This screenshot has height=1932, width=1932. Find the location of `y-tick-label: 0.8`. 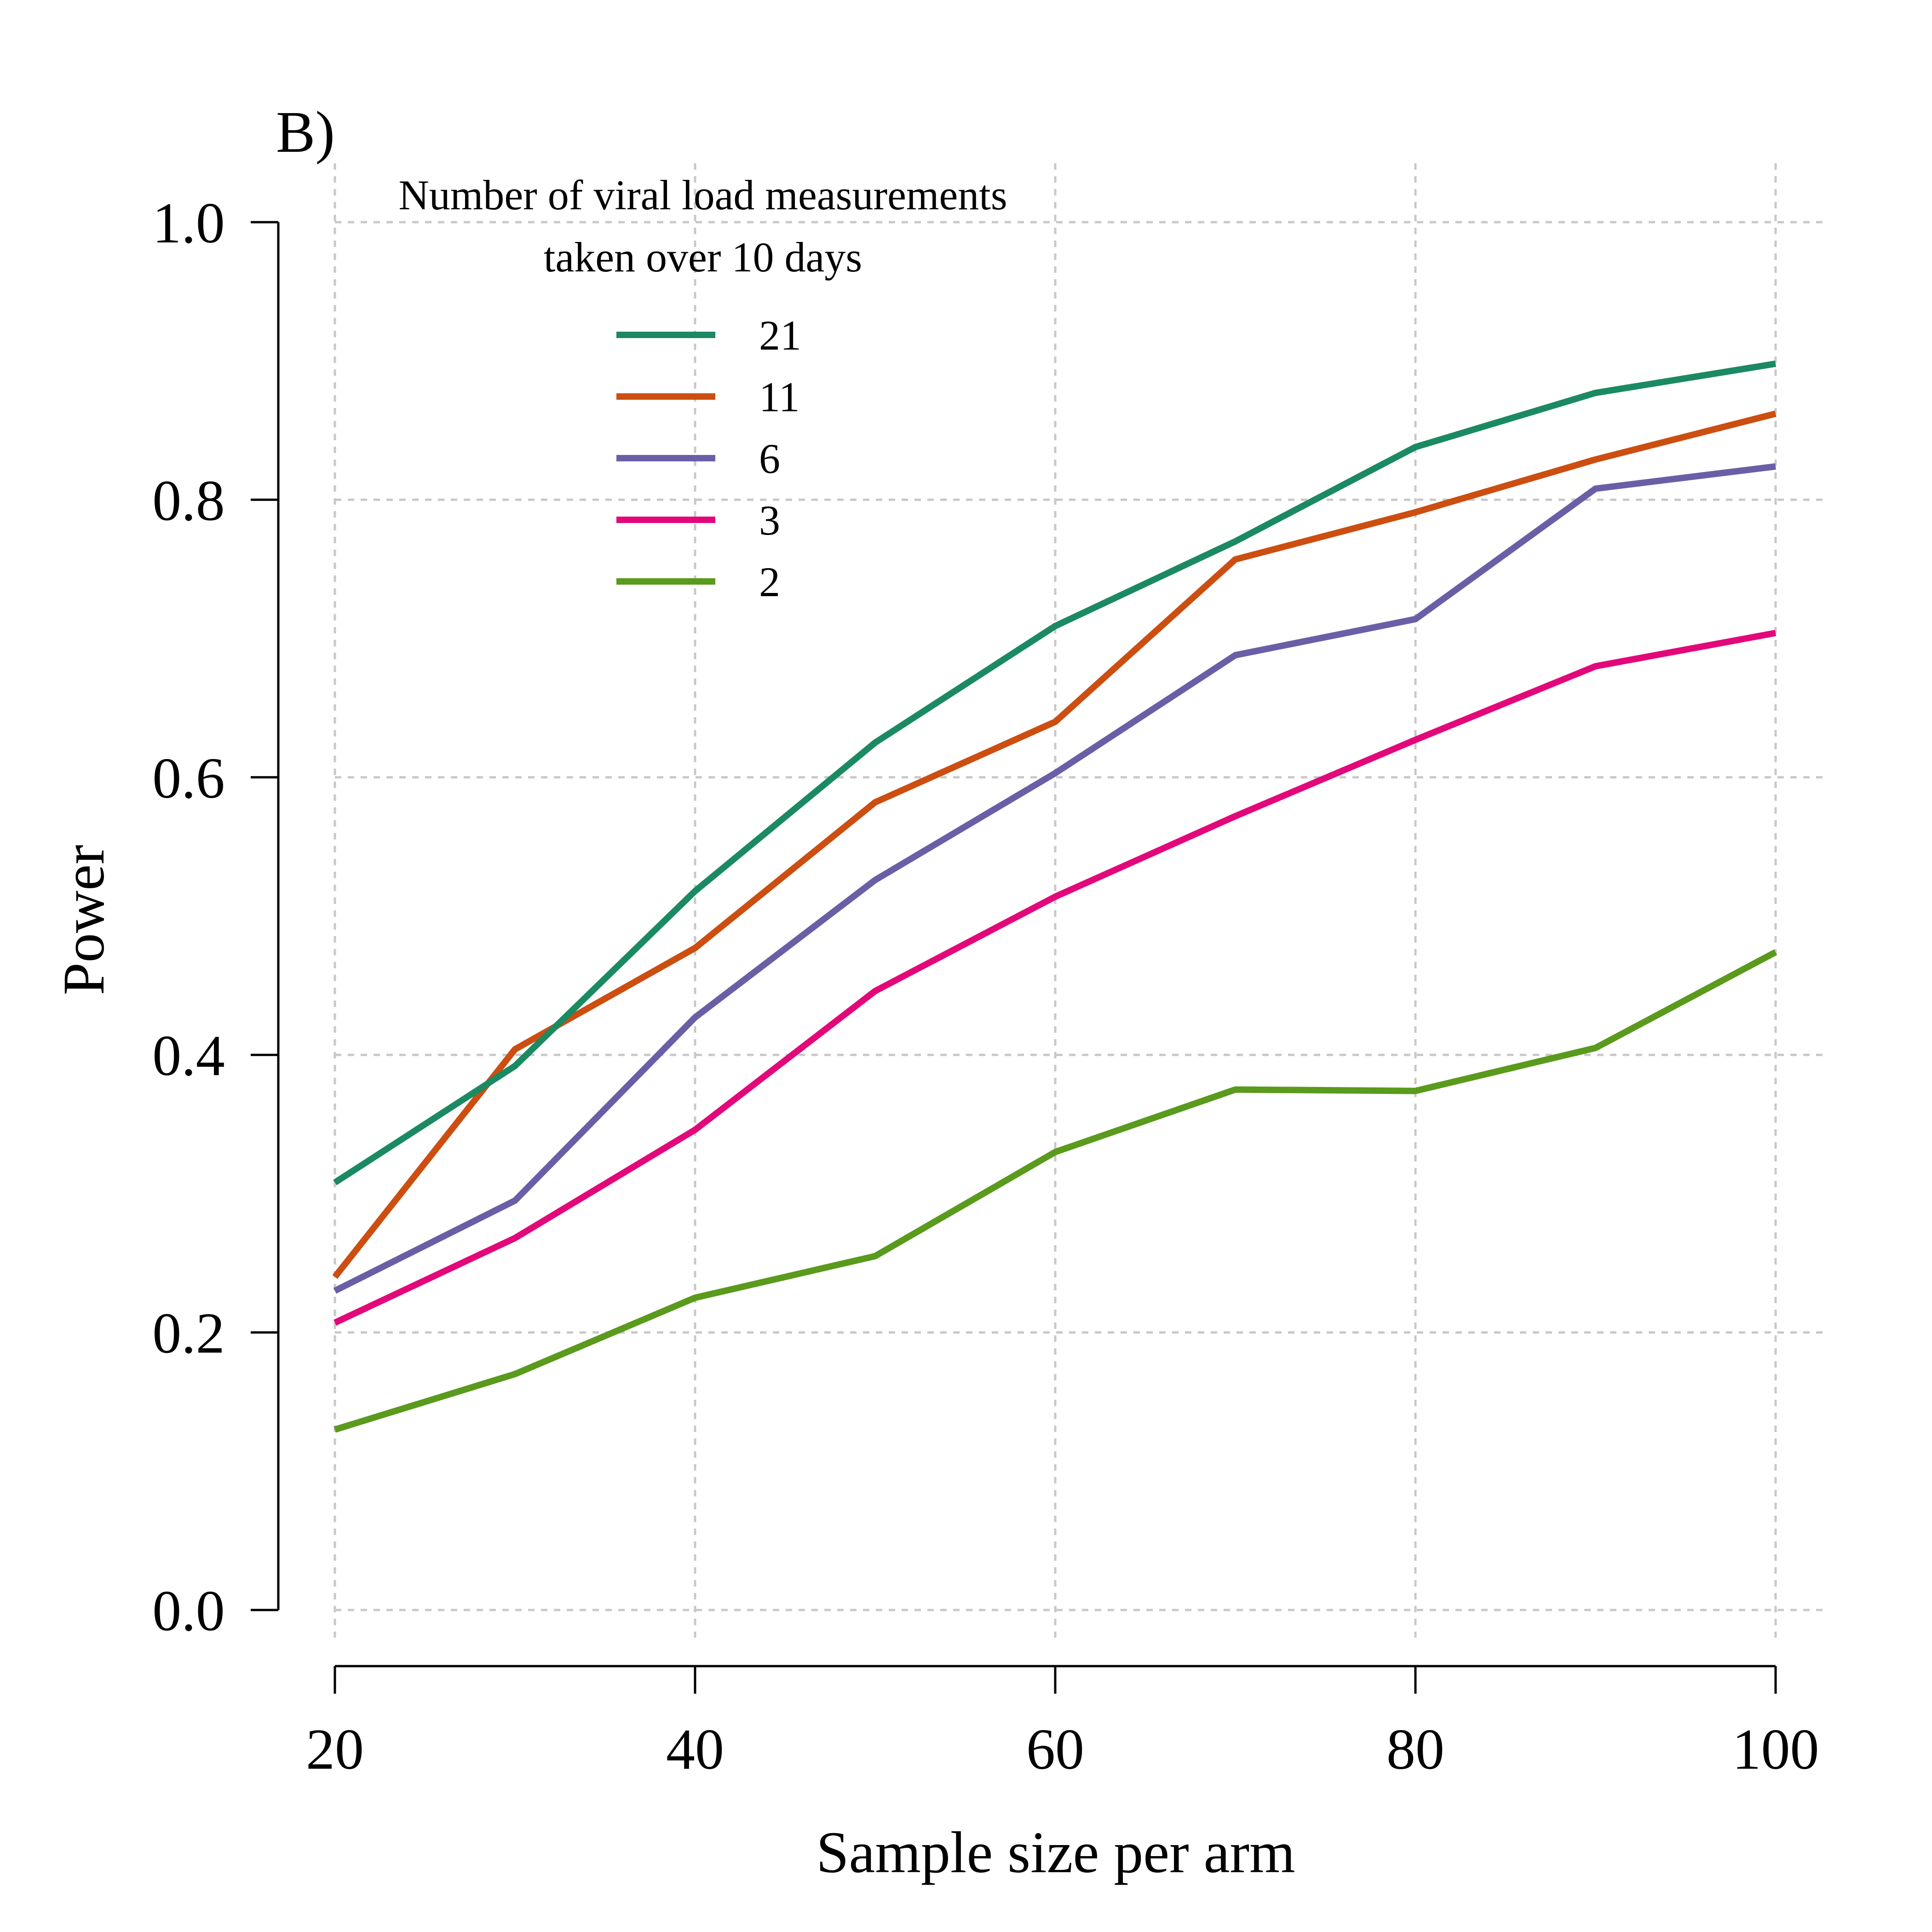

y-tick-label: 0.8 is located at coordinates (188, 501).